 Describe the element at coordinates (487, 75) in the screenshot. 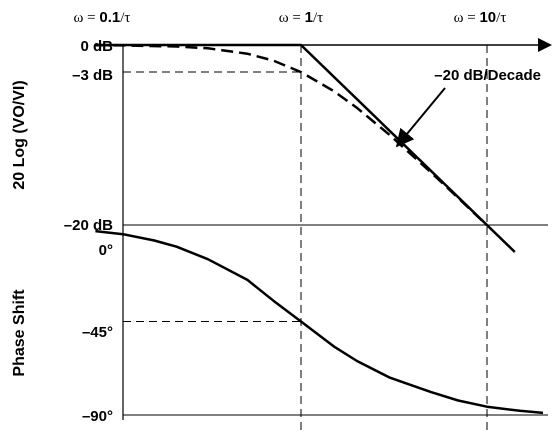

I see `slope-annotation: –20 dB/Decade` at that location.